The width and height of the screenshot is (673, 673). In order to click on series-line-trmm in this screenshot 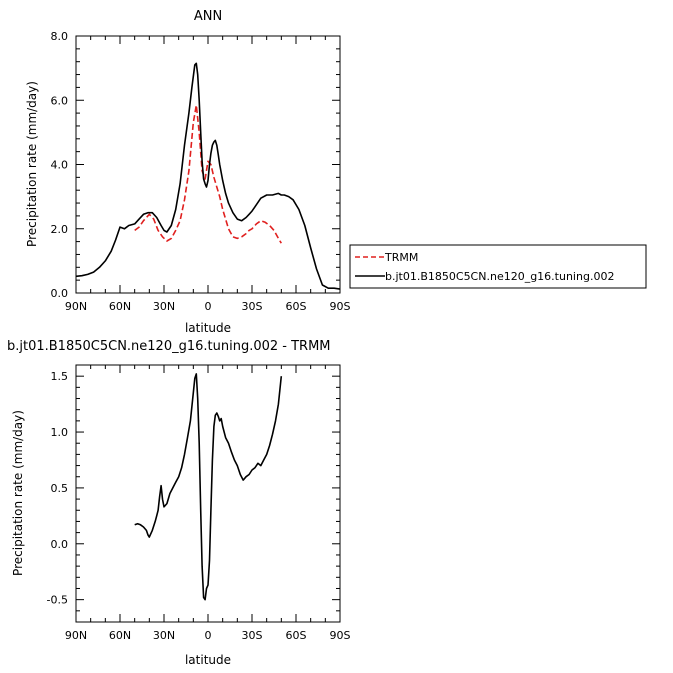, I will do `click(208, 174)`.